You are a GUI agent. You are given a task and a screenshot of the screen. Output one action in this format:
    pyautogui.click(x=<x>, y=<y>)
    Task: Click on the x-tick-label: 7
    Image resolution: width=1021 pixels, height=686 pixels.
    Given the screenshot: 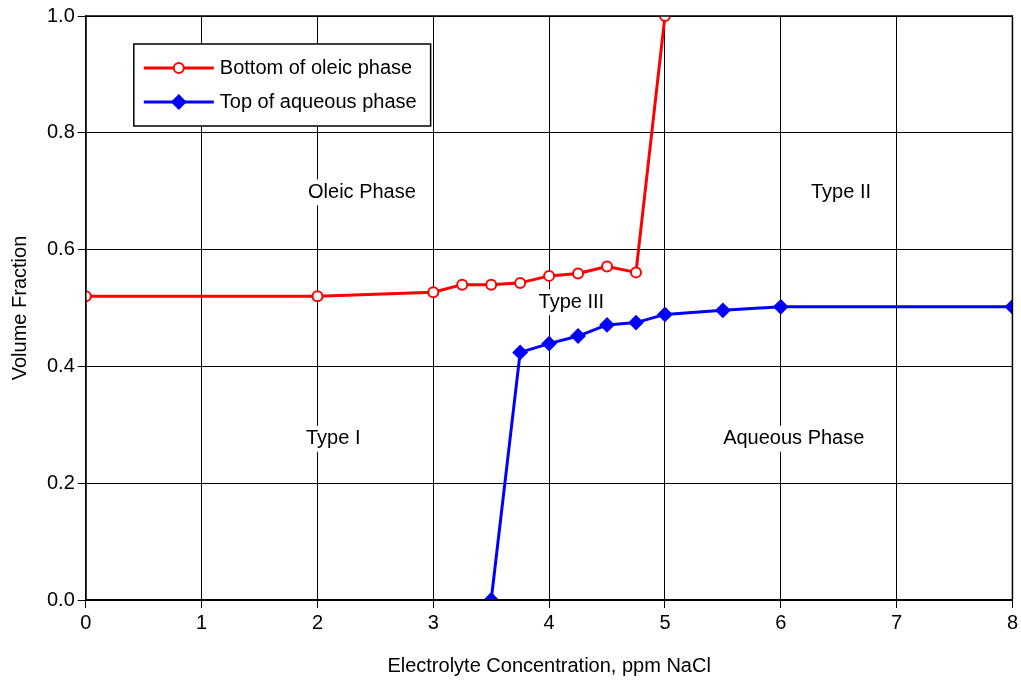 What is the action you would take?
    pyautogui.click(x=897, y=621)
    